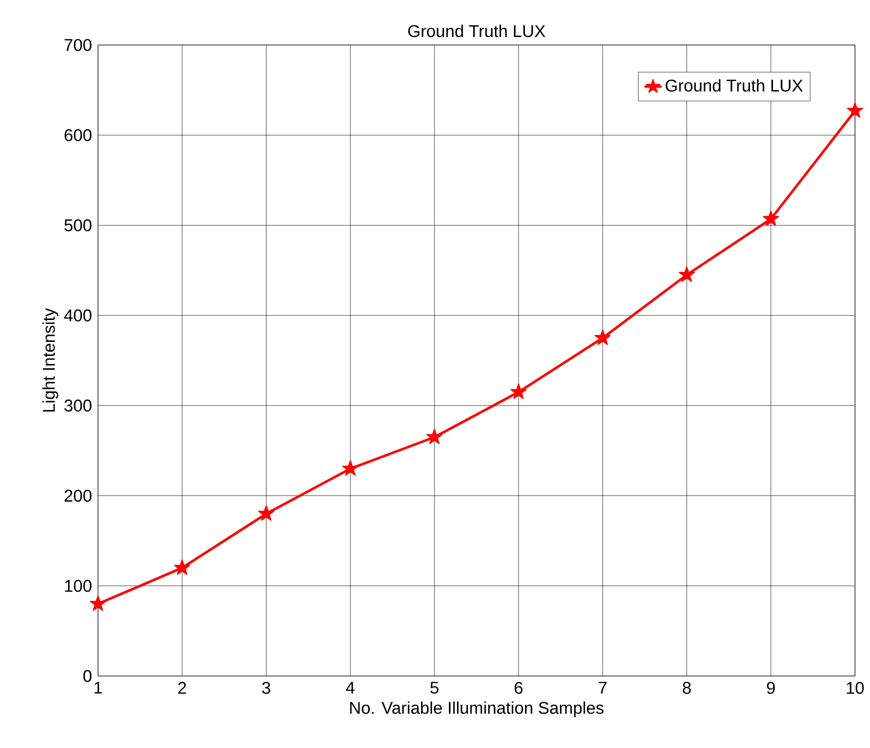  I want to click on x-tick-label: 2, so click(182, 688).